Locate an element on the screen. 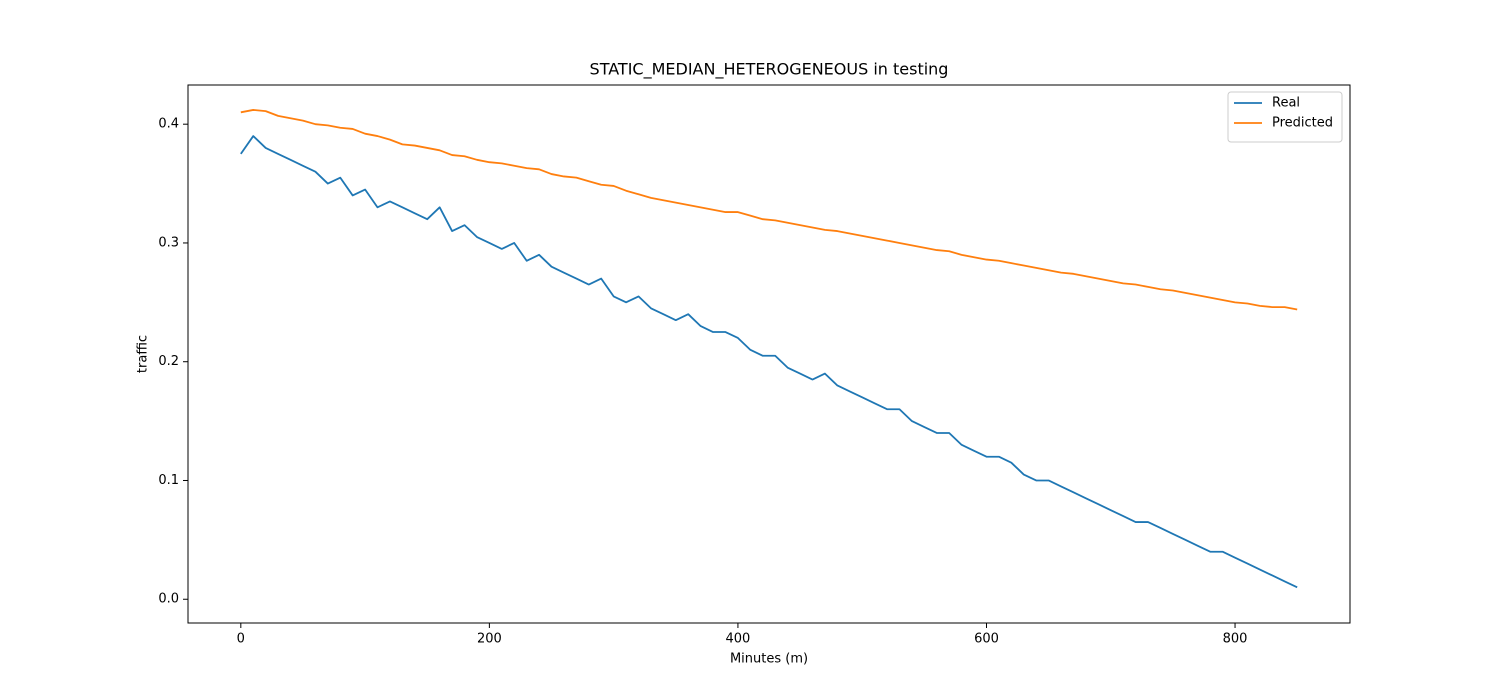 Image resolution: width=1500 pixels, height=700 pixels. y-axis-label: traffic is located at coordinates (143, 354).